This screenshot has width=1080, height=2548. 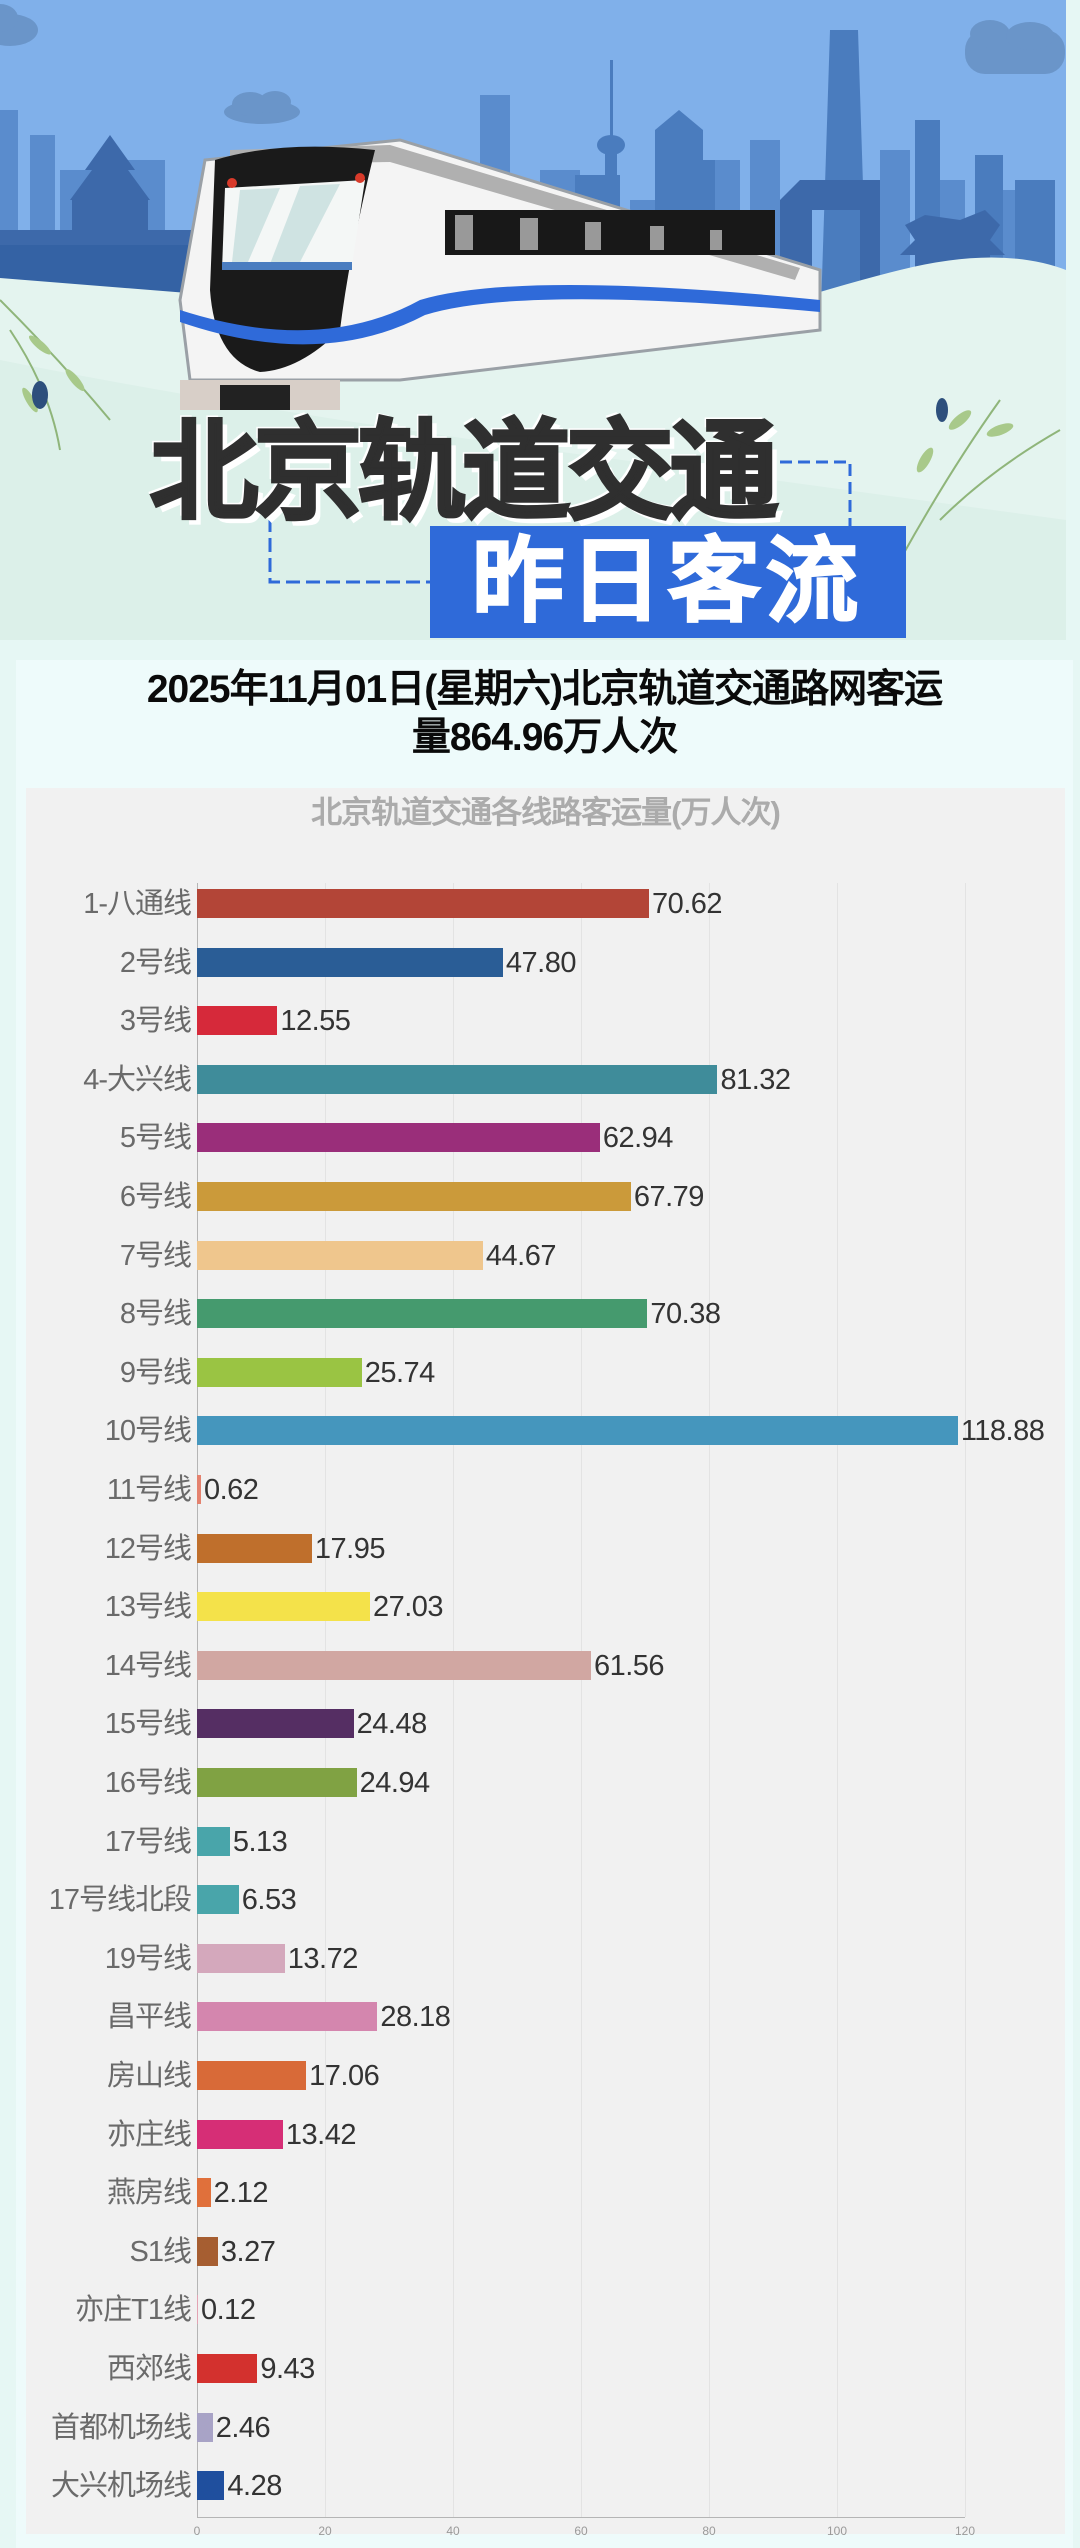 What do you see at coordinates (545, 2252) in the screenshot?
I see `chart-row: S1线 3.27` at bounding box center [545, 2252].